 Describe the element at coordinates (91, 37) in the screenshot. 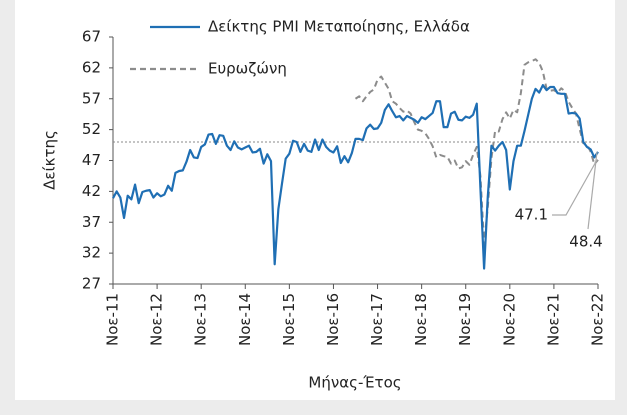

I see `y-tick-label: 67` at that location.